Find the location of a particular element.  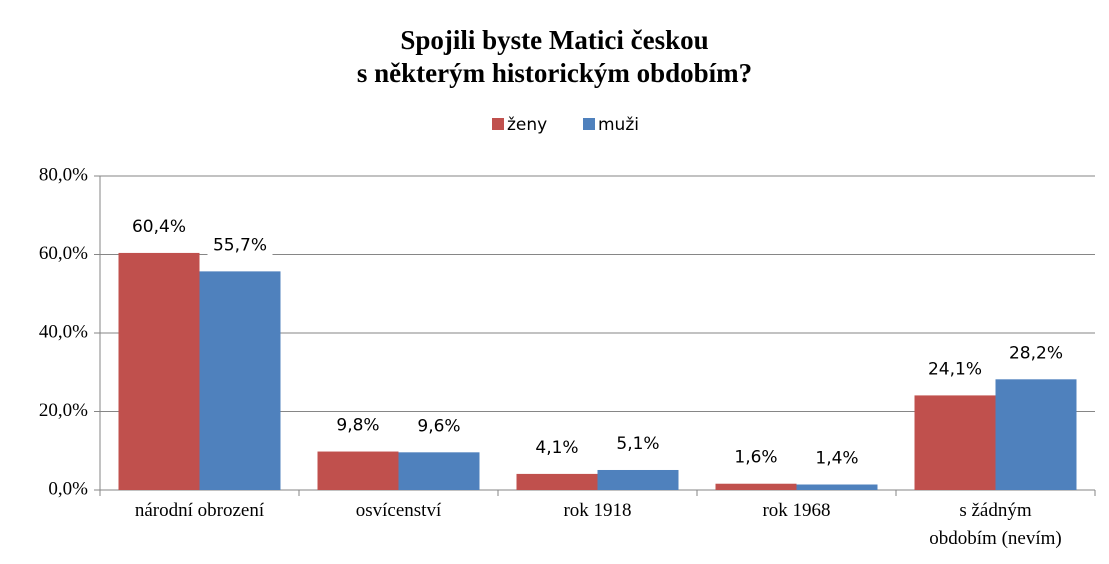

value-label: 9,6% is located at coordinates (438, 426).